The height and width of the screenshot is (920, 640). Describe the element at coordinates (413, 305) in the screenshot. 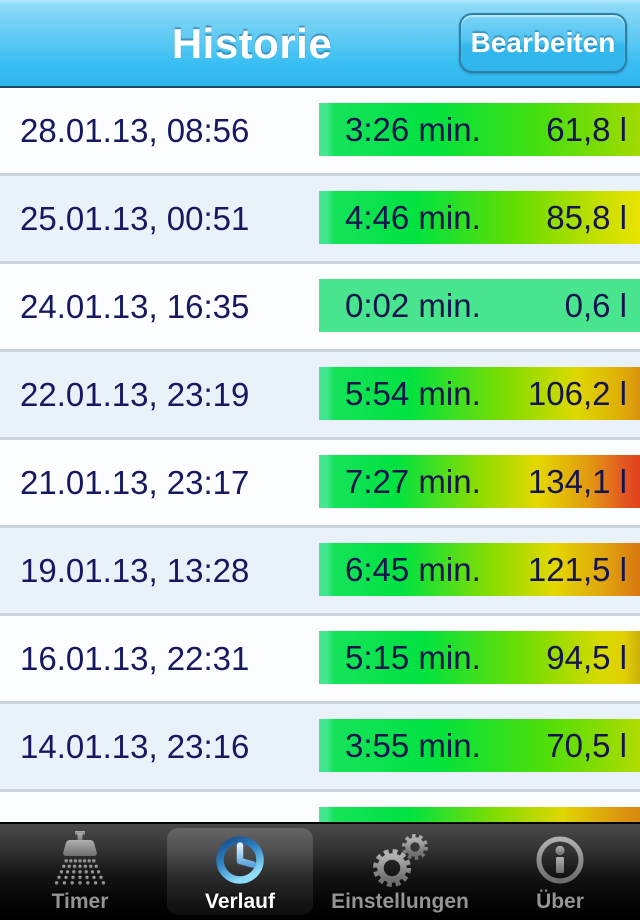

I see `session-duration: 0:02 min.` at that location.